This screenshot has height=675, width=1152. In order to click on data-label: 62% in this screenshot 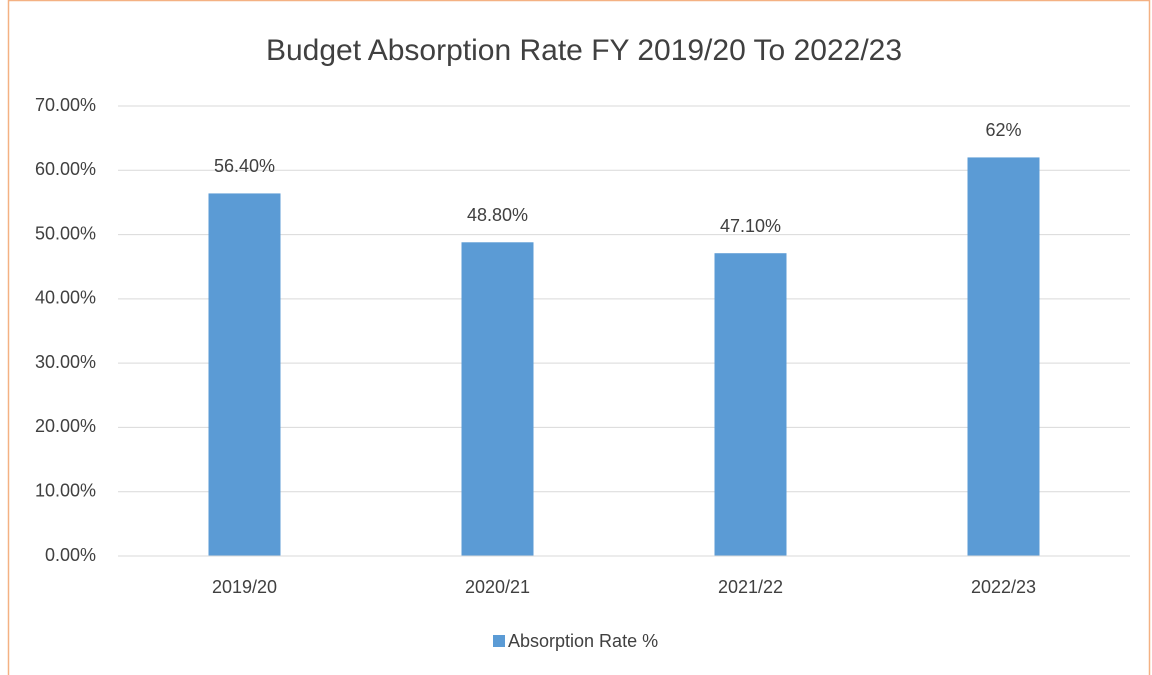, I will do `click(1003, 130)`.